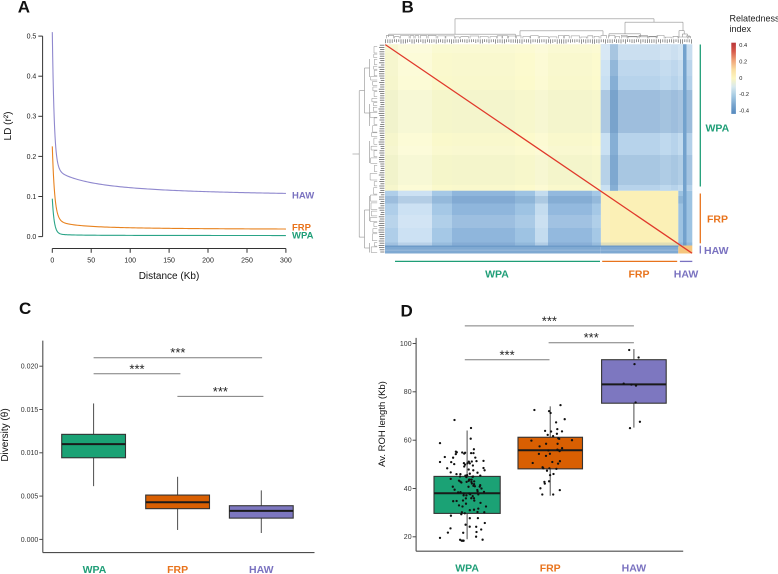 The width and height of the screenshot is (778, 574). I want to click on svg-text: C, so click(25, 308).